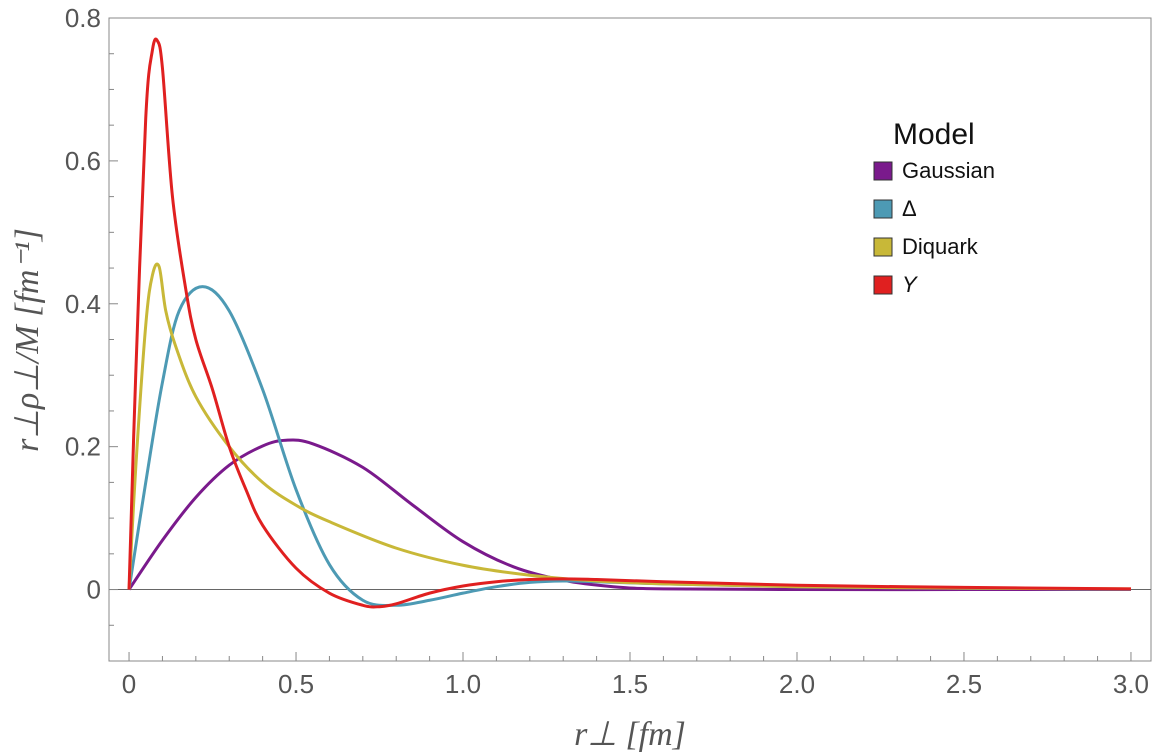  Describe the element at coordinates (91, 332) in the screenshot. I see `y-axis-ticks: 0 0.2 0.4 0.6 0.8` at that location.